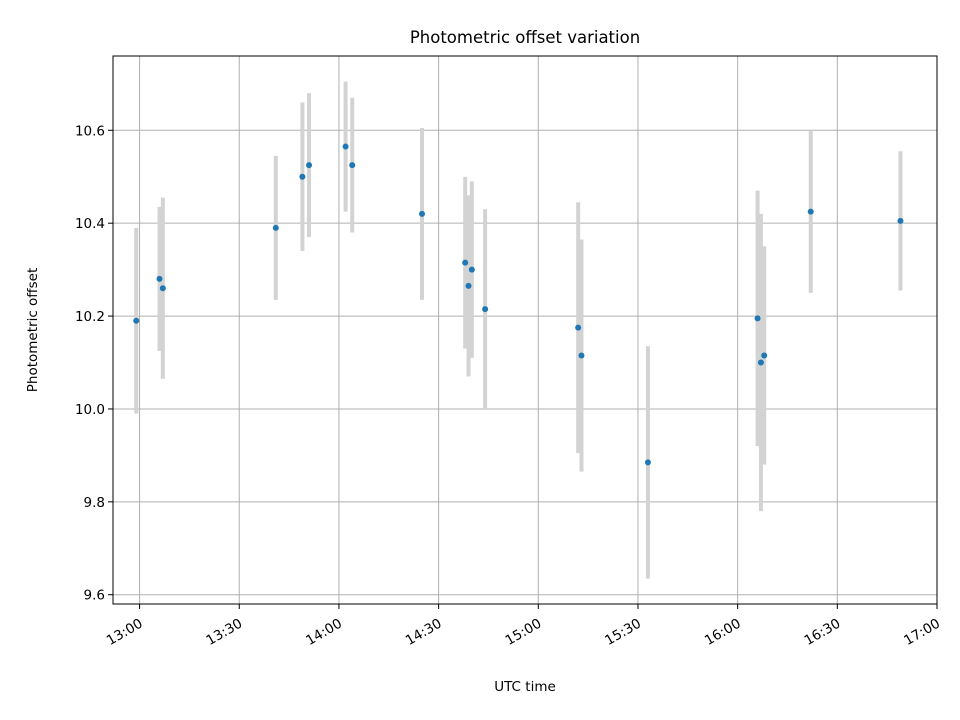 The image size is (960, 720). Describe the element at coordinates (90, 131) in the screenshot. I see `y-tick-label: 10.6` at that location.